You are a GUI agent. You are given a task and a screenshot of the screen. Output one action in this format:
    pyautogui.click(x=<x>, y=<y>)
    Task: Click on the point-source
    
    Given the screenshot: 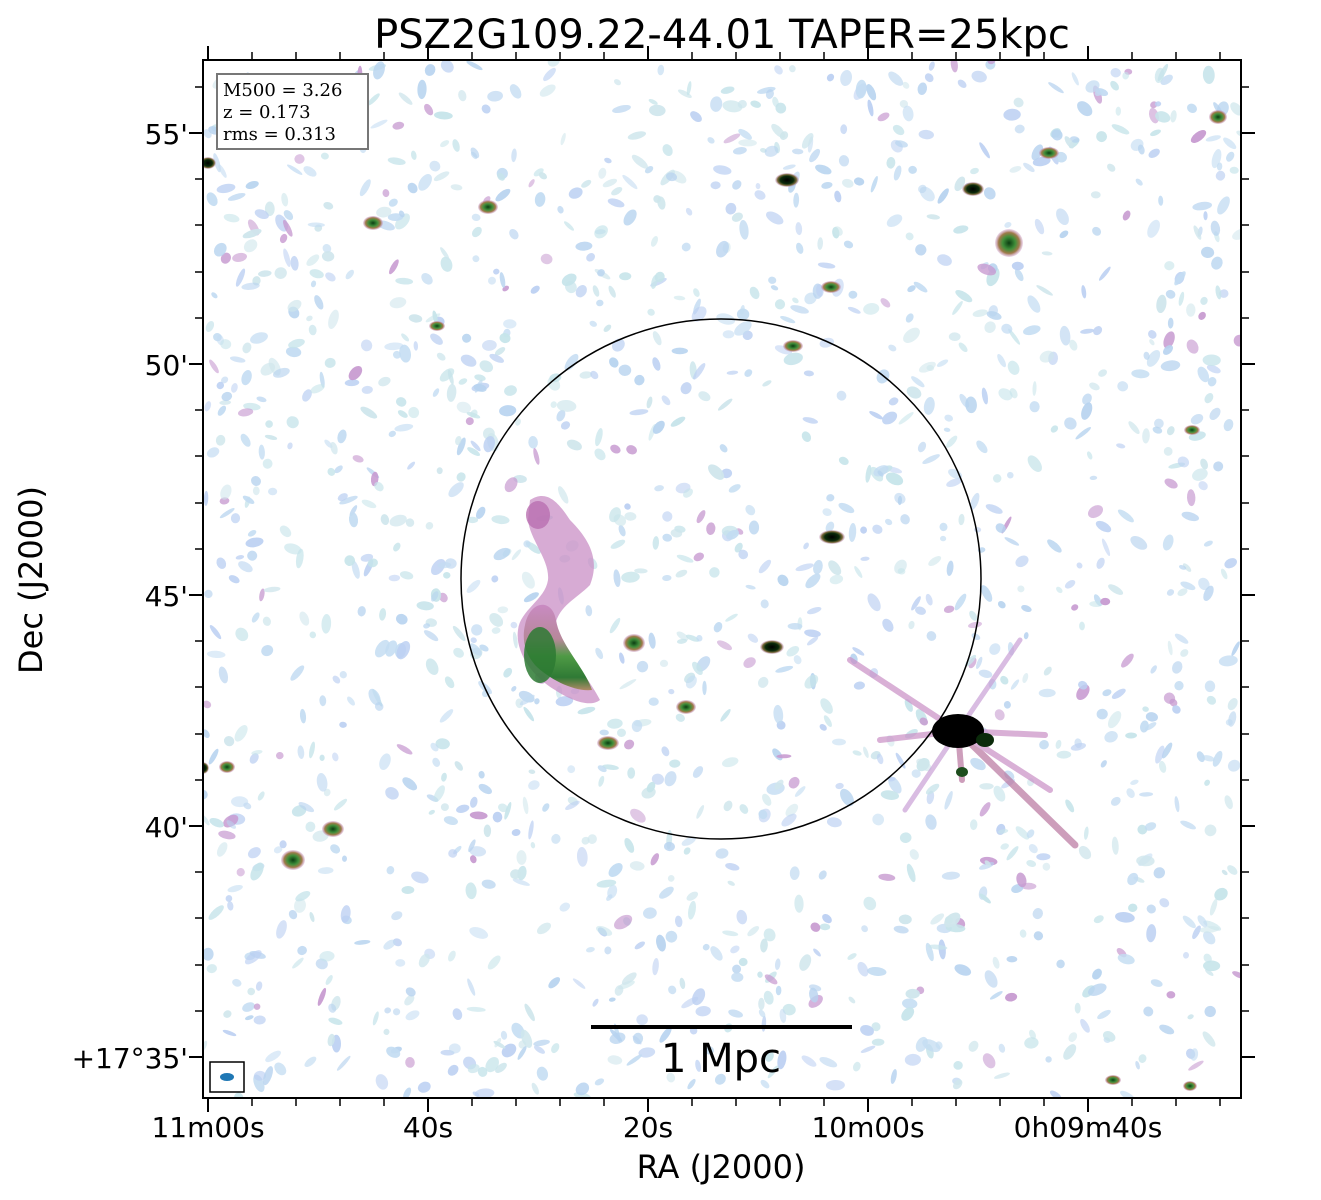 What is the action you would take?
    pyautogui.click(x=373, y=223)
    